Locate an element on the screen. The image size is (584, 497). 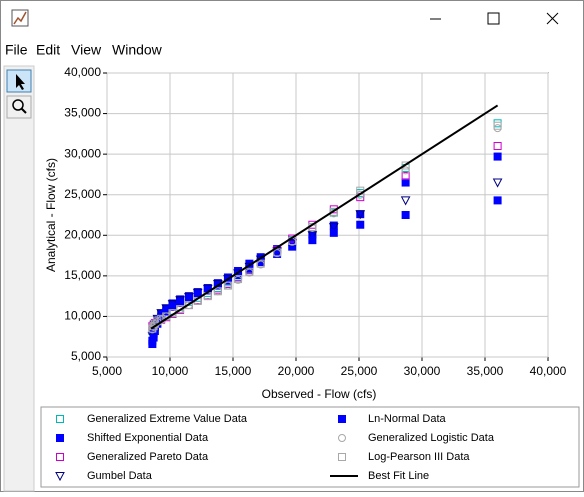
legend-label: Best Fit Line is located at coordinates (398, 476).